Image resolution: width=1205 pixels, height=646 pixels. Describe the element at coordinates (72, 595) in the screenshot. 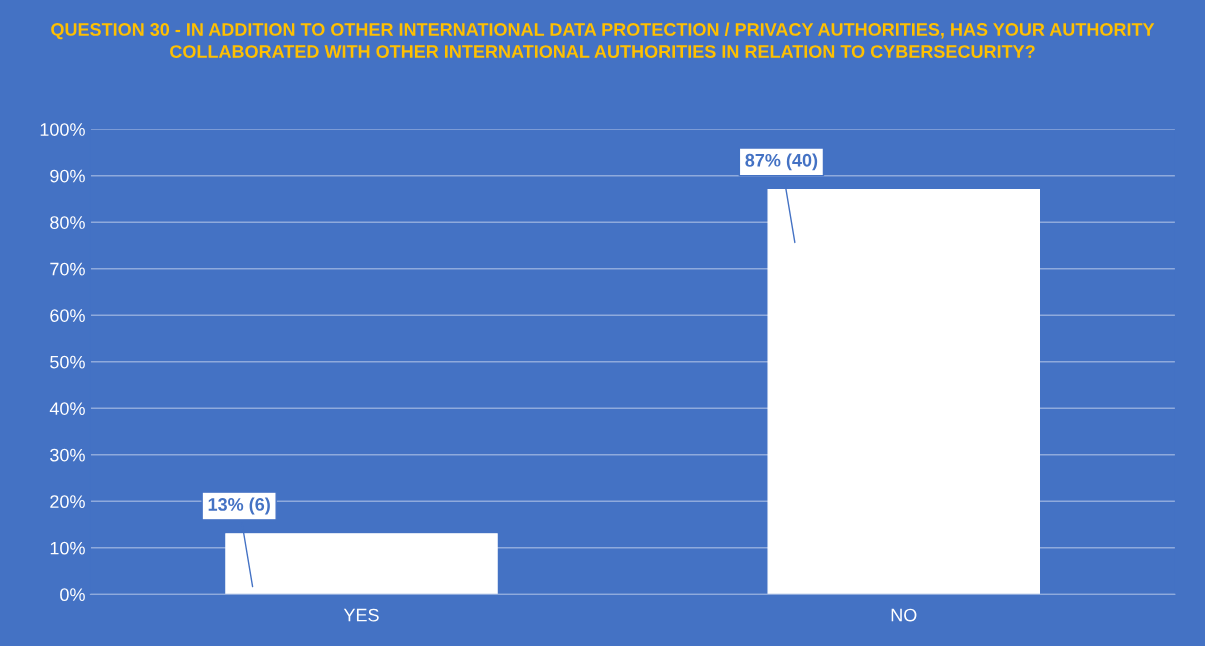

I see `y-tick-label: 0%` at that location.